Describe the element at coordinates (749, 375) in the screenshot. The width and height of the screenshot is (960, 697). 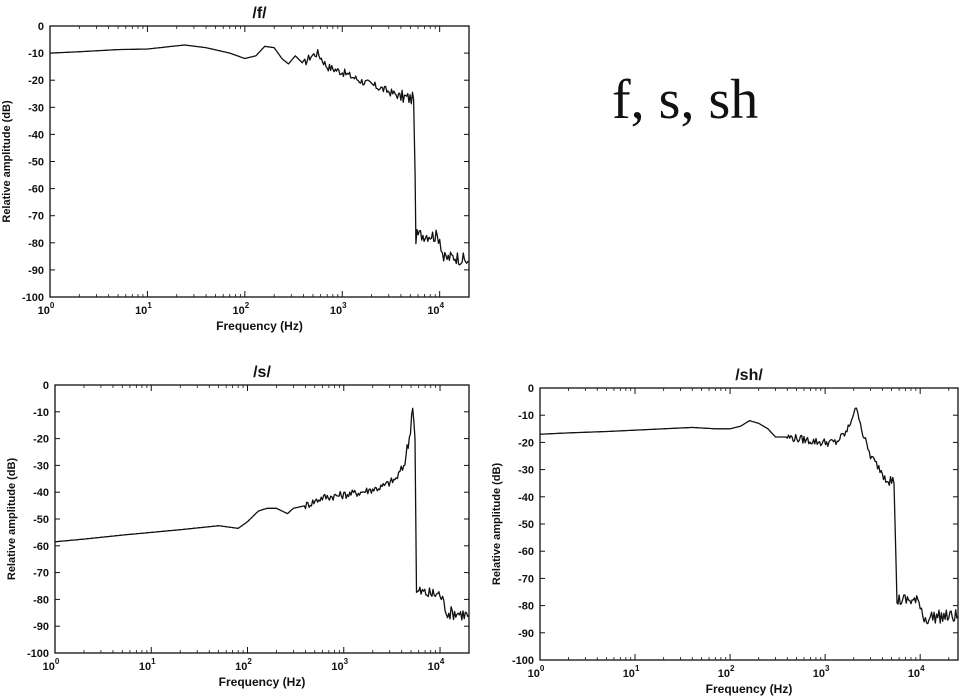
I see `chart-title: /sh/` at that location.